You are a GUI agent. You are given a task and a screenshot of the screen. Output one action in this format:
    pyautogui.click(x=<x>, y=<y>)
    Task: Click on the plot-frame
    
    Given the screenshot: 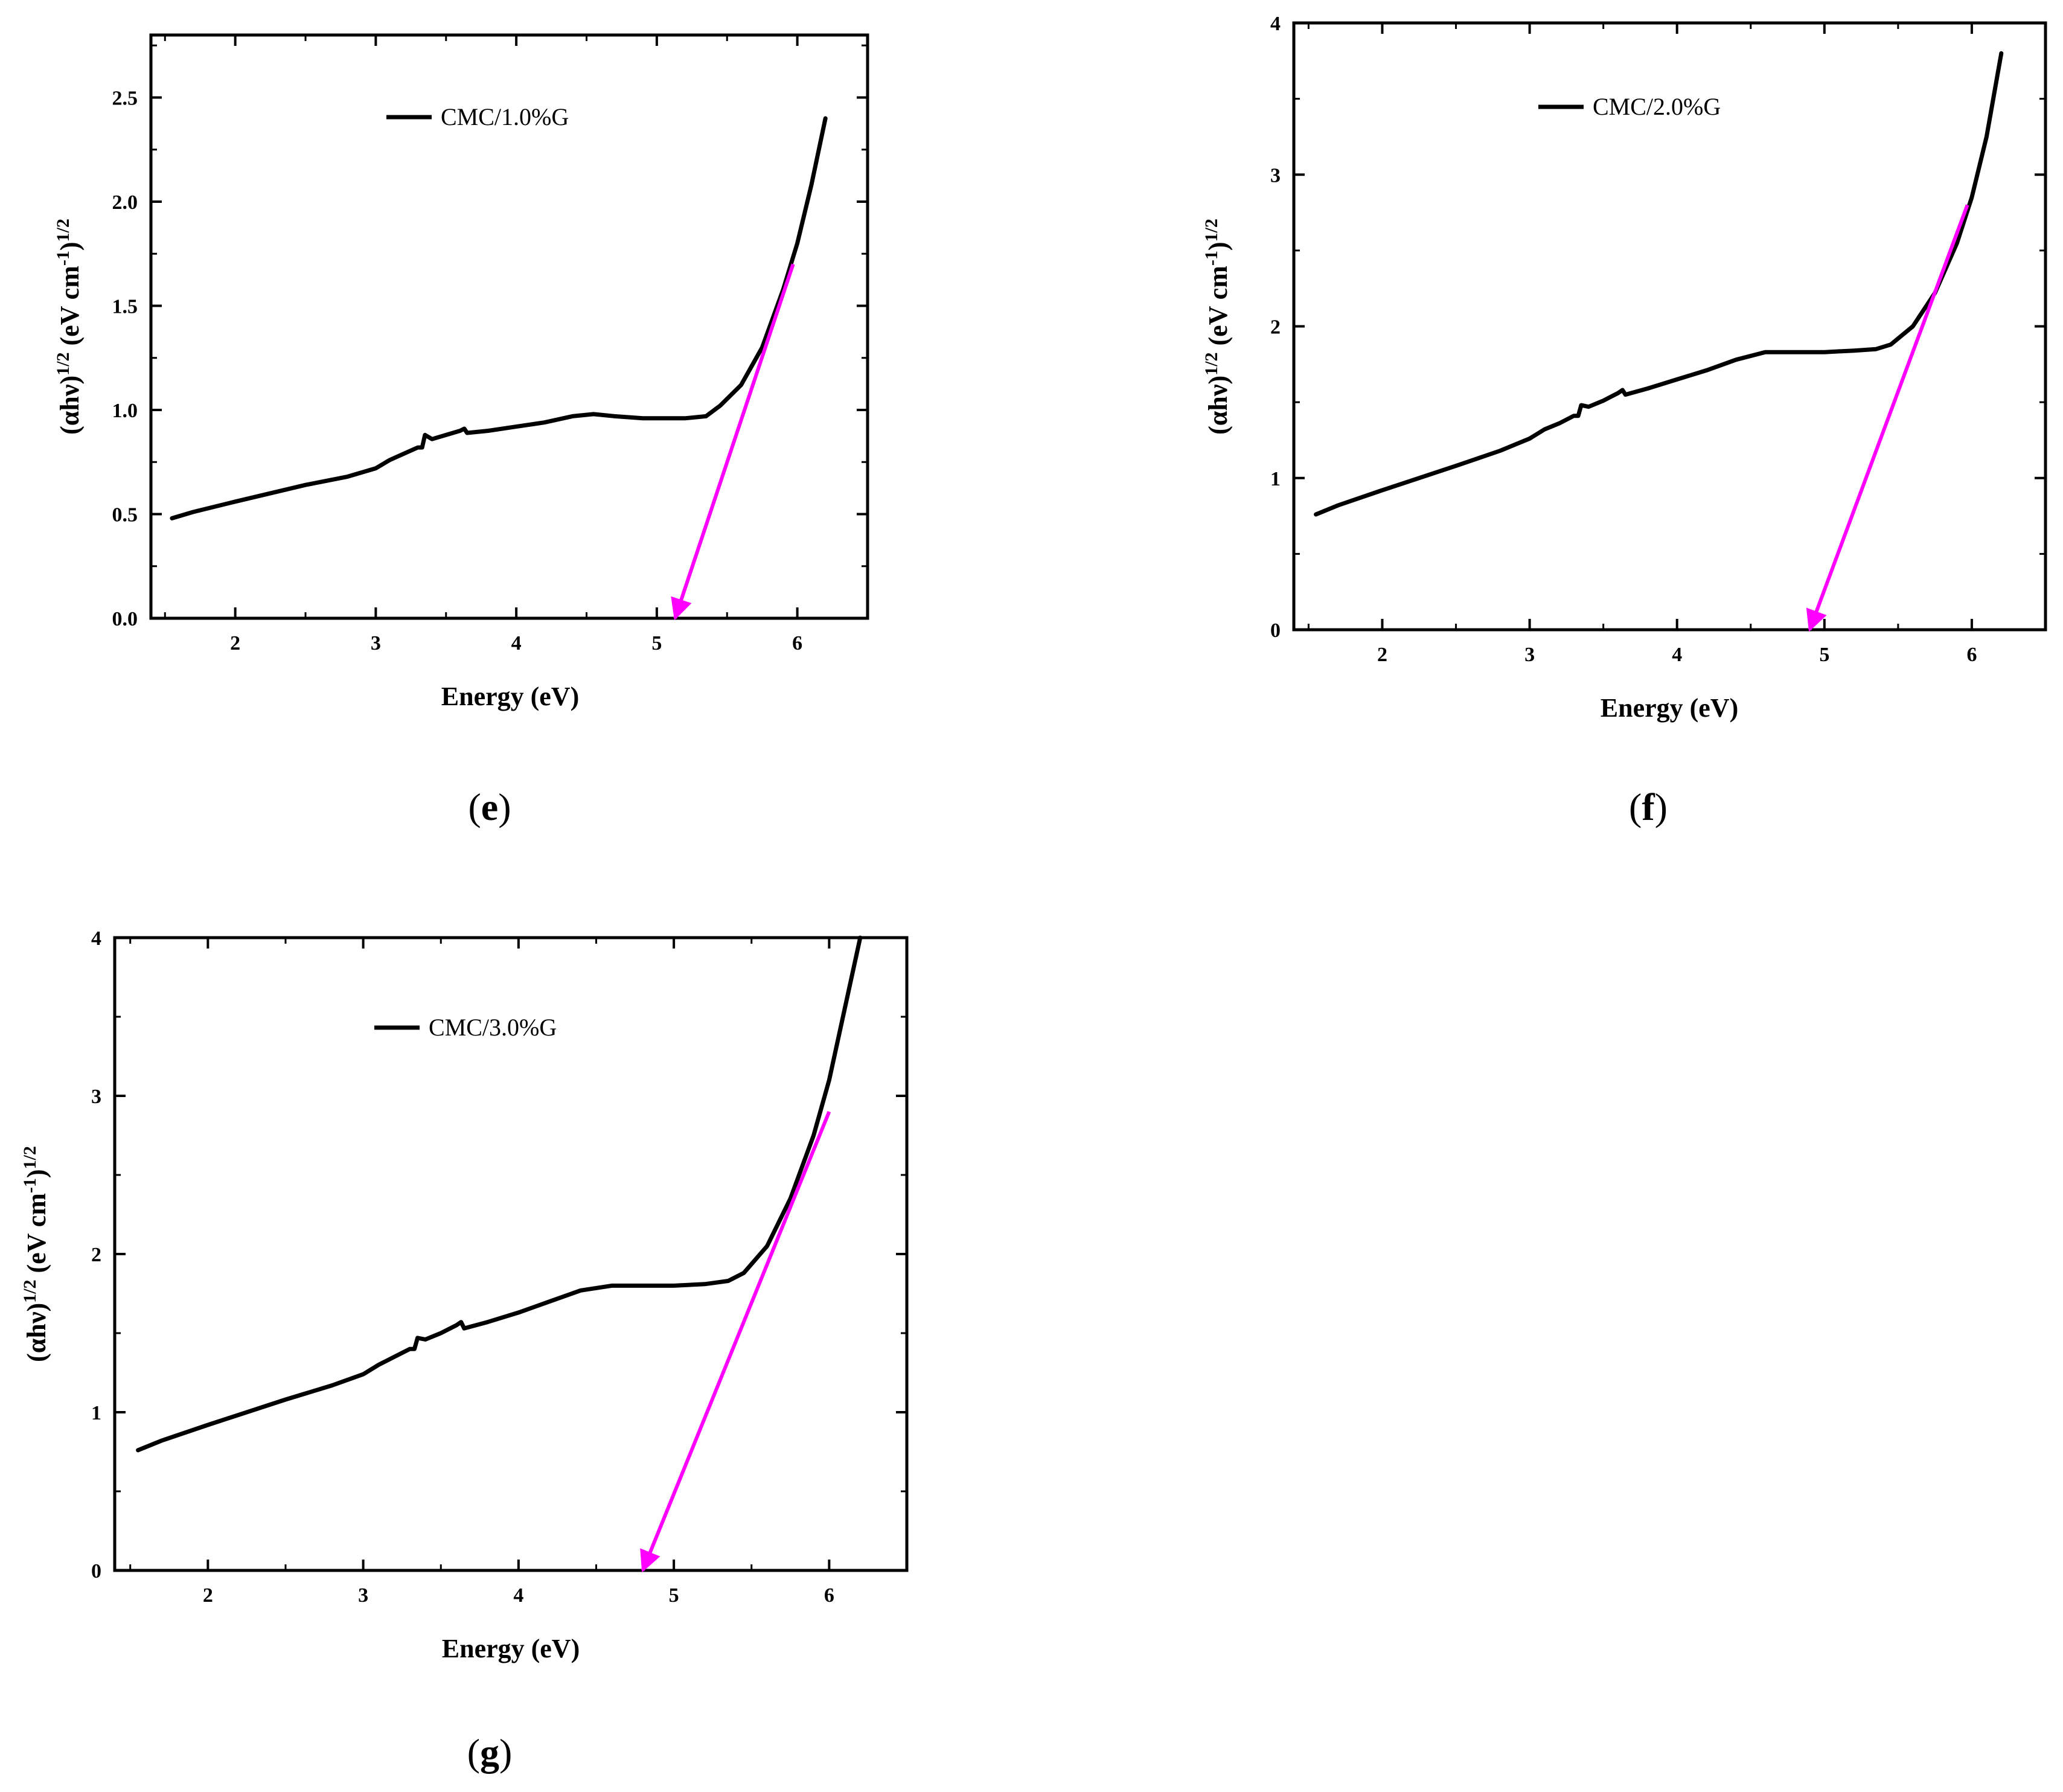 What is the action you would take?
    pyautogui.click(x=509, y=326)
    